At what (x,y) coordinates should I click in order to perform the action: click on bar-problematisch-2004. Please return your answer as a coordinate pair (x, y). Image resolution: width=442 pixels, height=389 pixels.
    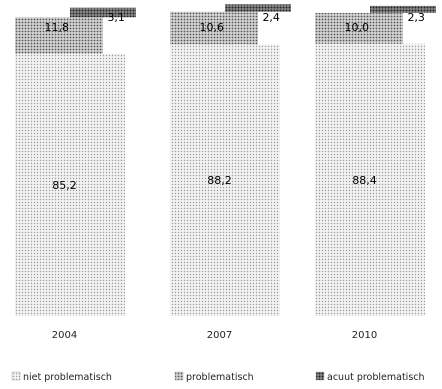
    Looking at the image, I should click on (59, 35).